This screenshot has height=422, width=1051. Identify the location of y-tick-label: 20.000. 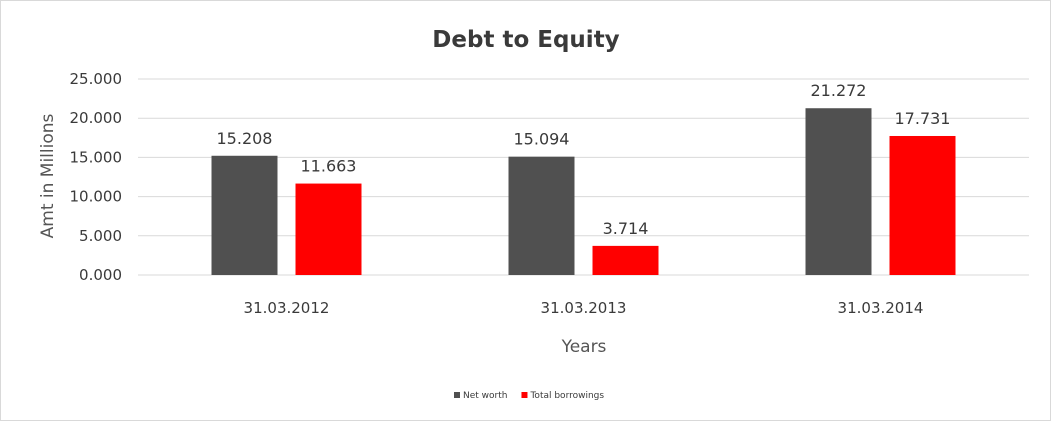
(96, 118).